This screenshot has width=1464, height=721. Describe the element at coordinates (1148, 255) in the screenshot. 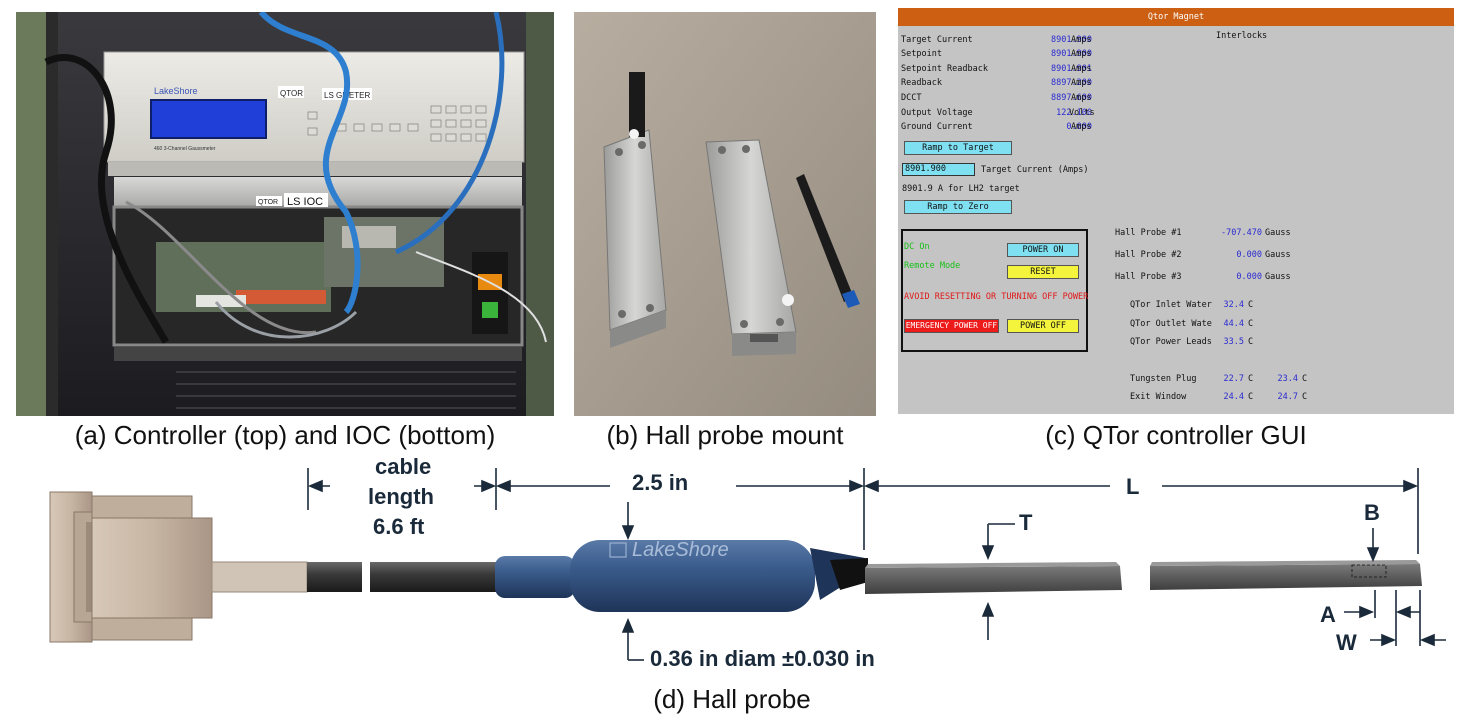

I see `hall-probe-label: Hall Probe #2` at that location.